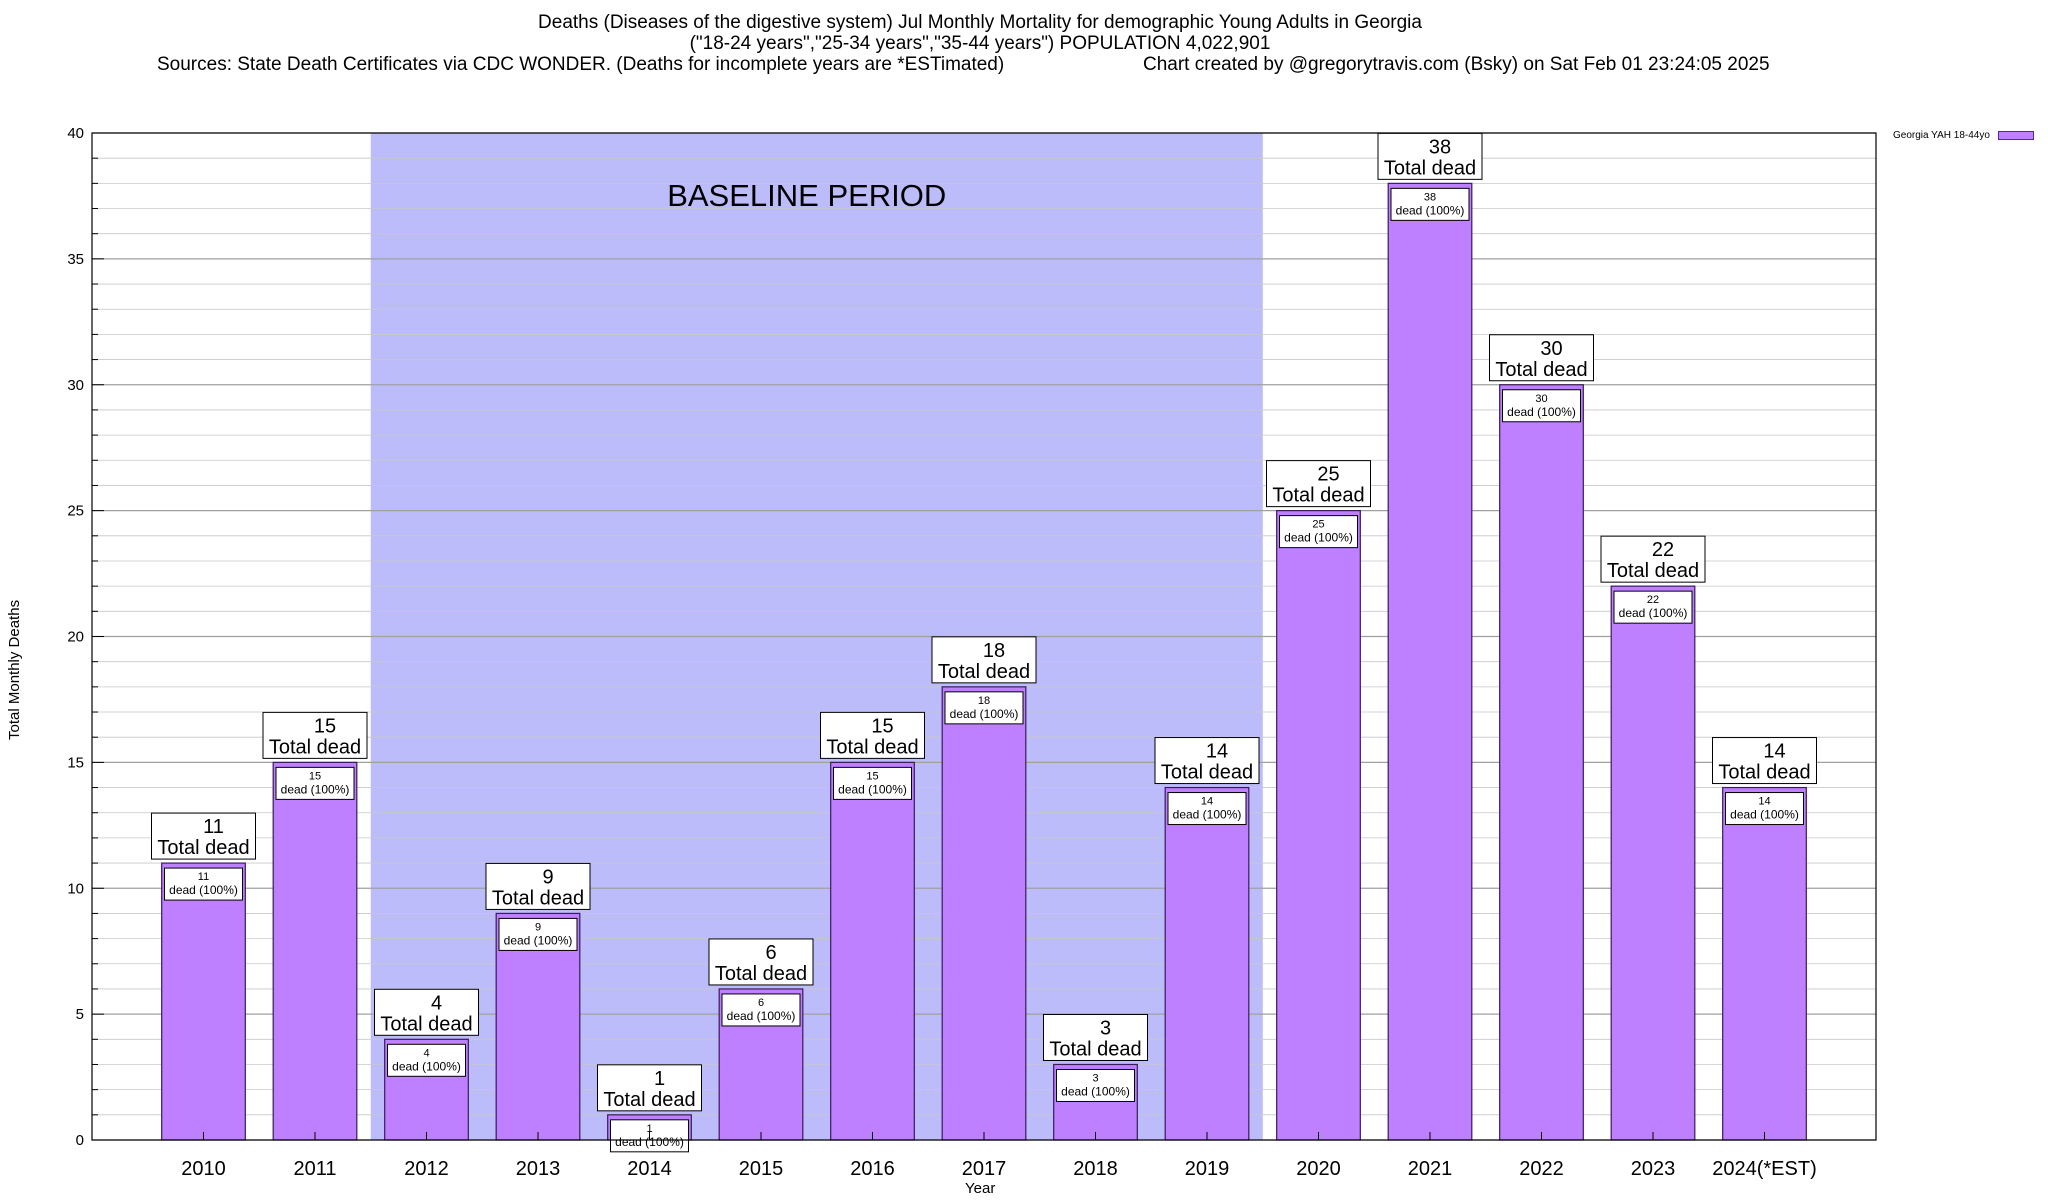 The width and height of the screenshot is (2048, 1200). What do you see at coordinates (980, 1188) in the screenshot?
I see `x-axis-label: Year` at bounding box center [980, 1188].